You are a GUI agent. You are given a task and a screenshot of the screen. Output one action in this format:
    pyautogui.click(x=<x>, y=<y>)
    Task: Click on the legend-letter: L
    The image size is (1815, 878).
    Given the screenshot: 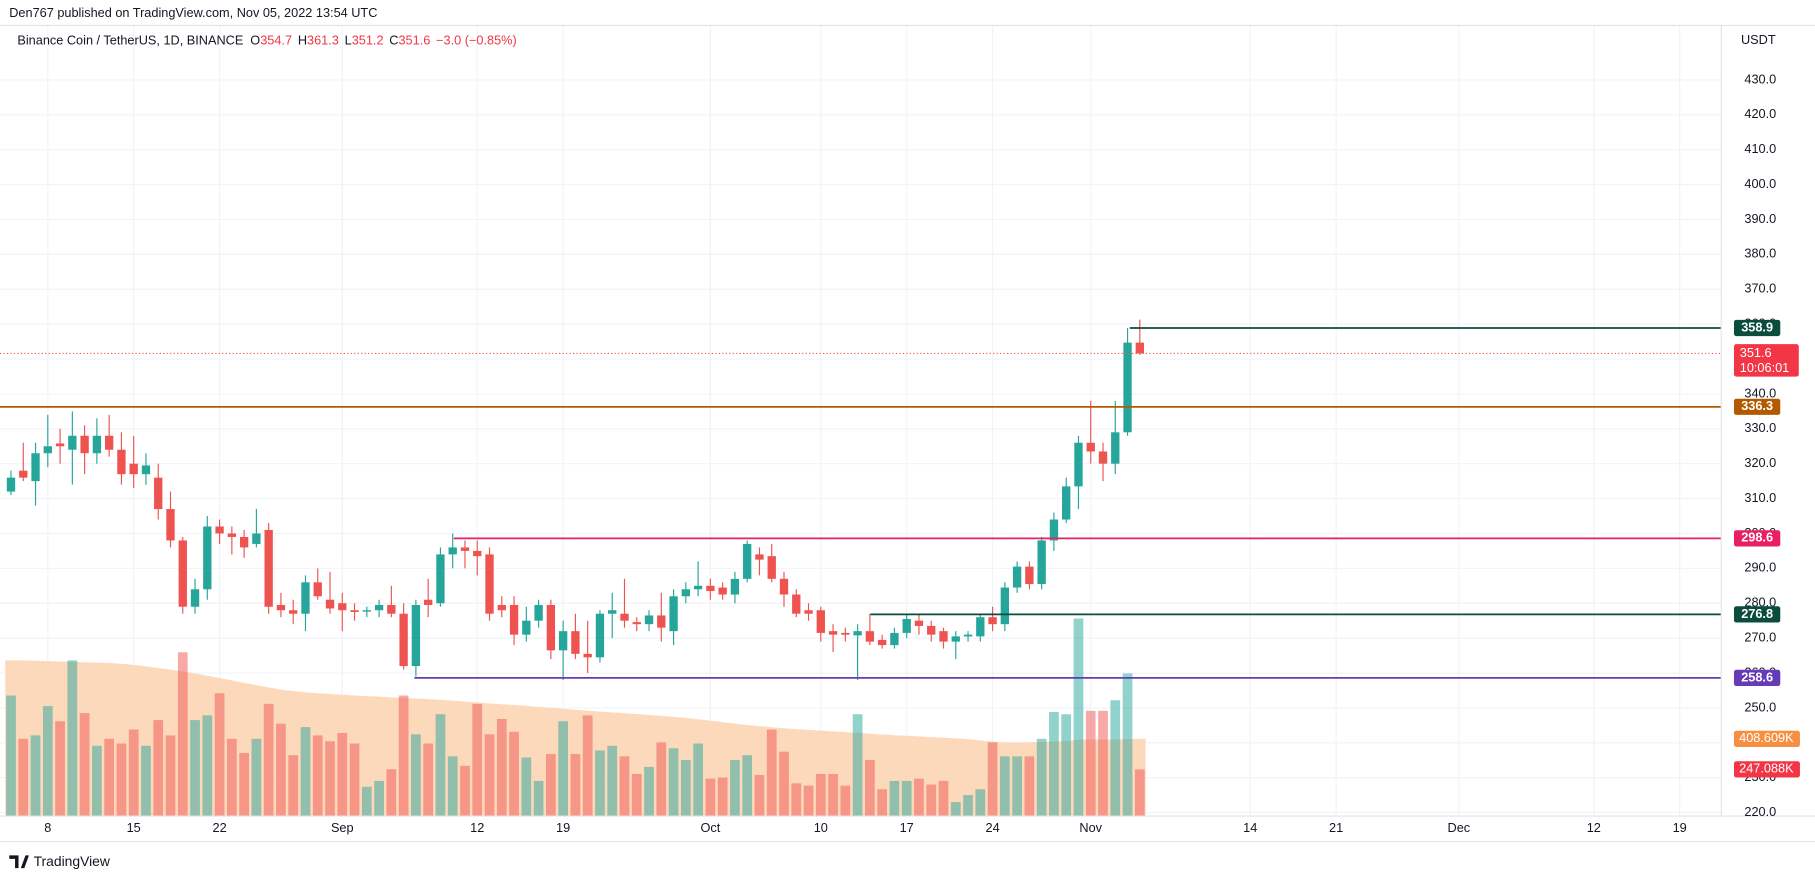 What is the action you would take?
    pyautogui.click(x=348, y=40)
    